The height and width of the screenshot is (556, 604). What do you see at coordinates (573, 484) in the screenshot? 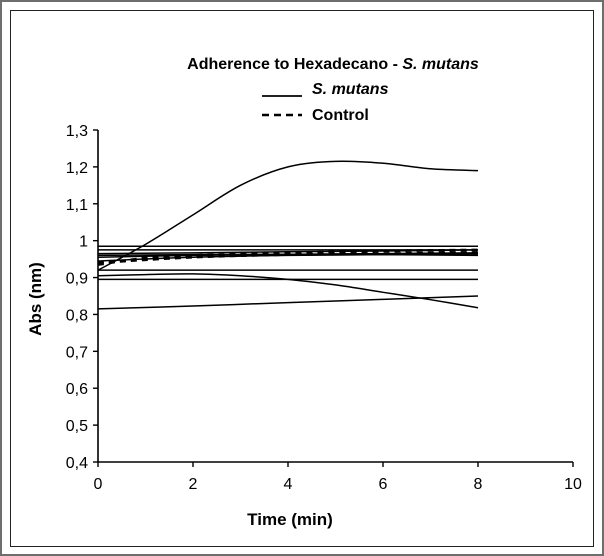
I see `x-tick-label: 10` at bounding box center [573, 484].